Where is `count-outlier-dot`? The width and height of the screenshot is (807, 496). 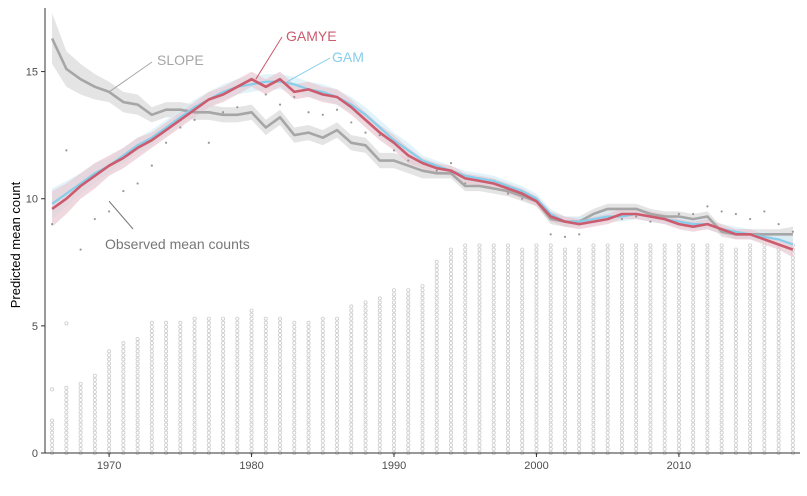
count-outlier-dot is located at coordinates (52, 389).